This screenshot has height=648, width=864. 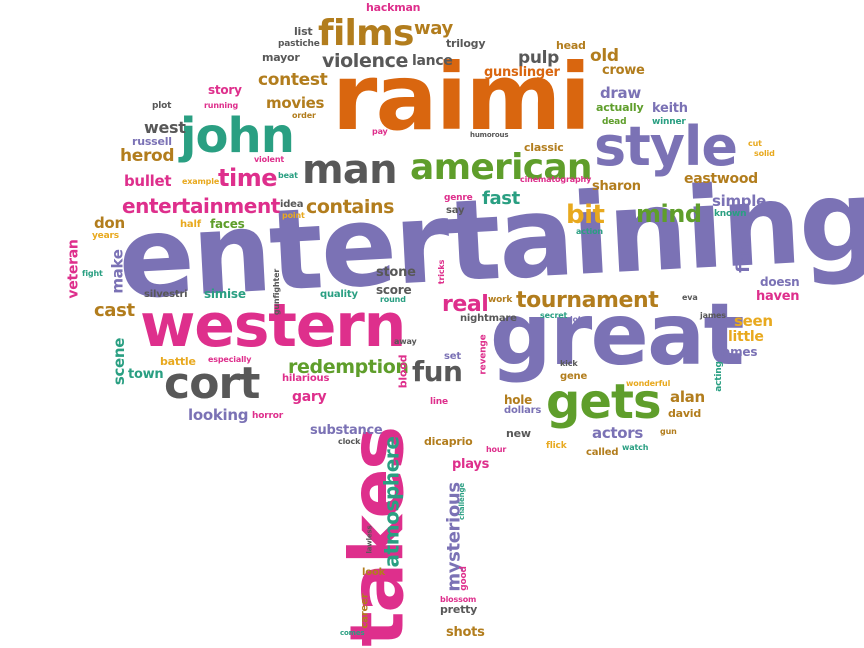 What do you see at coordinates (114, 310) in the screenshot?
I see `word-cast: cast` at bounding box center [114, 310].